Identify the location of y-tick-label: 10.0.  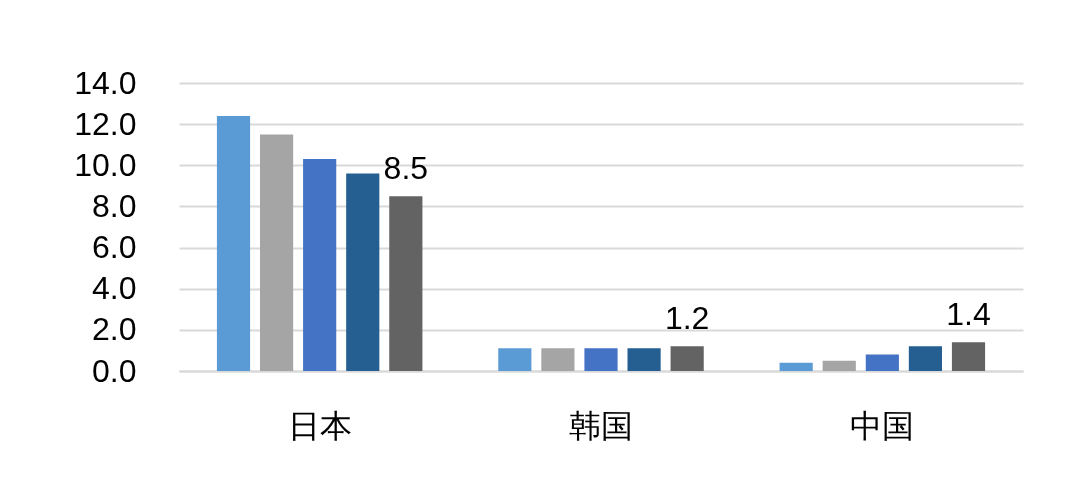
(105, 164).